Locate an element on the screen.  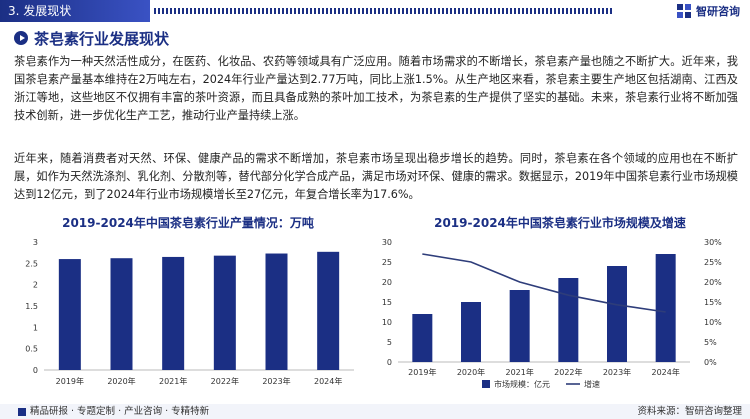
page-title: 茶皂素行业发展现状 is located at coordinates (102, 38).